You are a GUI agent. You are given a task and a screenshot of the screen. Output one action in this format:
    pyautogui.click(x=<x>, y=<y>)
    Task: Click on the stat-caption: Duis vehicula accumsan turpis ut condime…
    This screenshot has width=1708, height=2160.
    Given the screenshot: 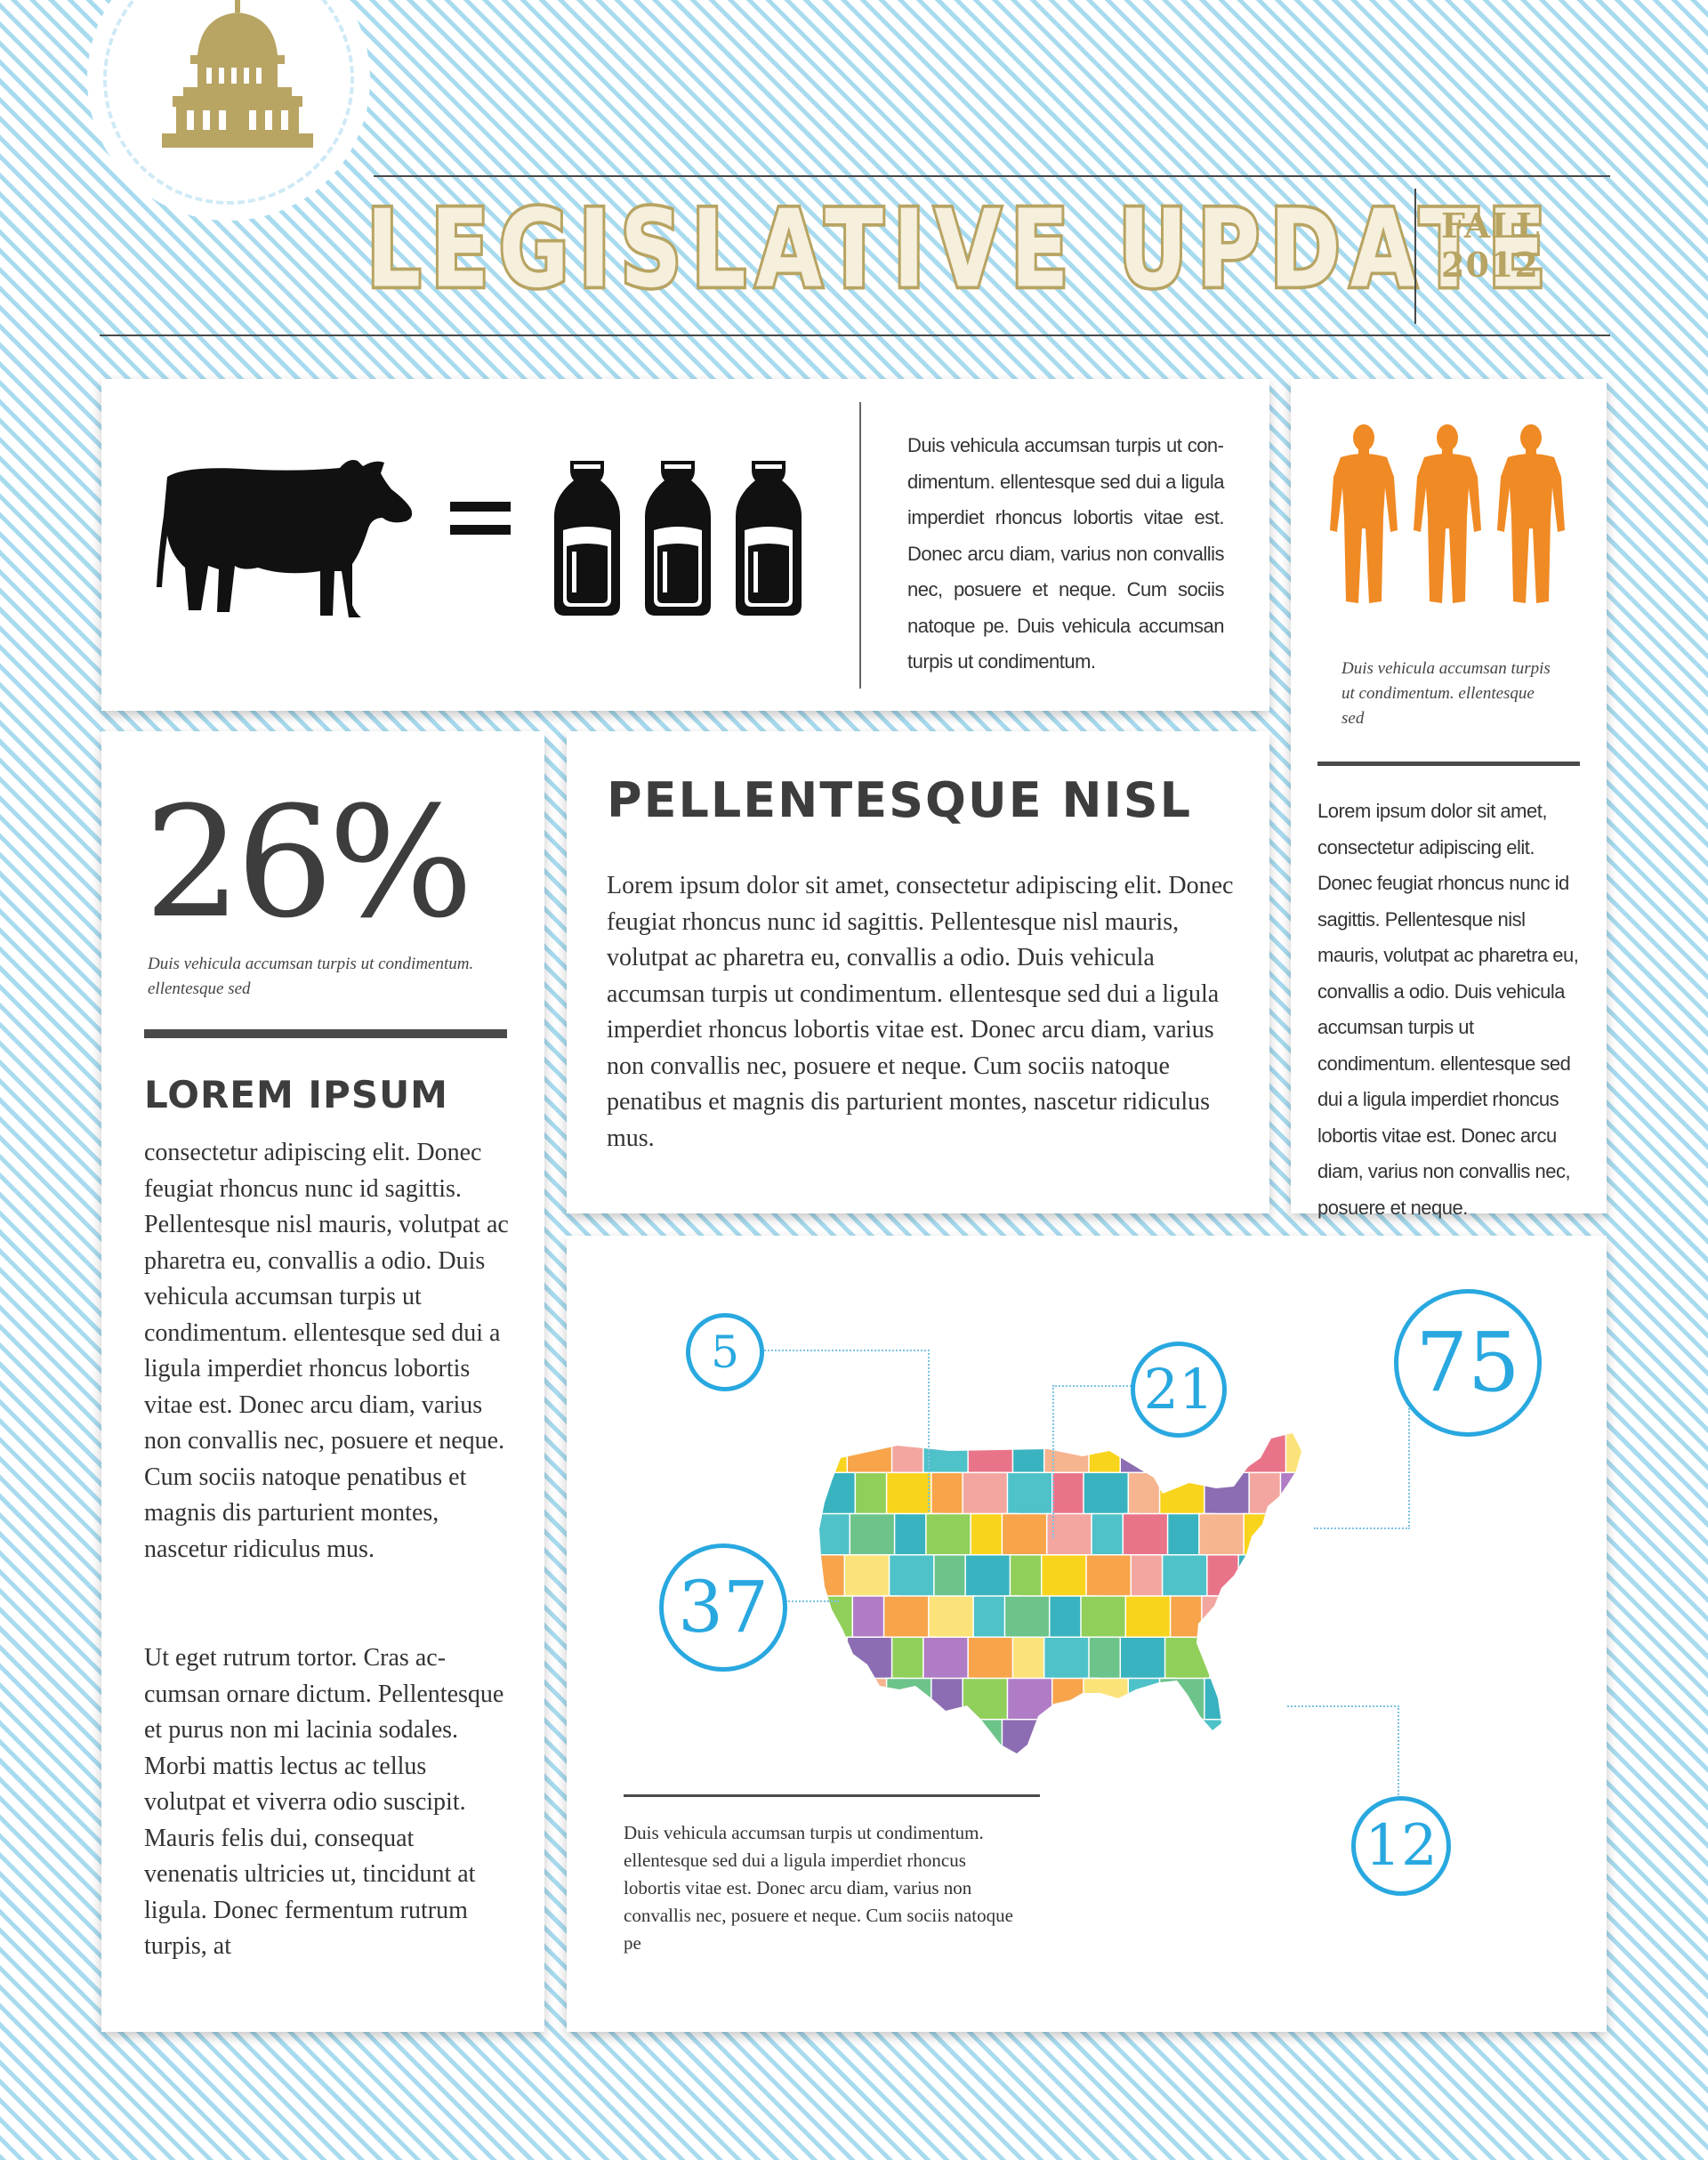 What is the action you would take?
    pyautogui.click(x=311, y=976)
    